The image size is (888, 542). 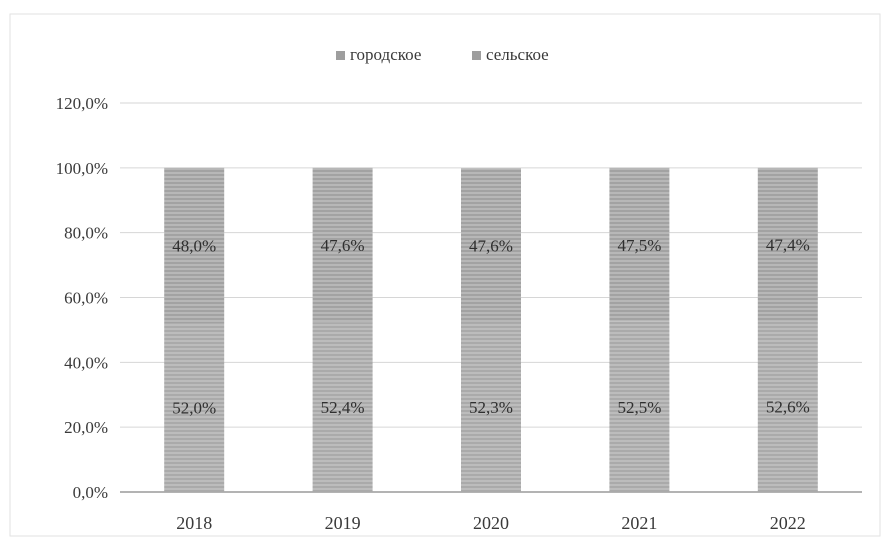 I want to click on legend: городское сельское, so click(x=442, y=54).